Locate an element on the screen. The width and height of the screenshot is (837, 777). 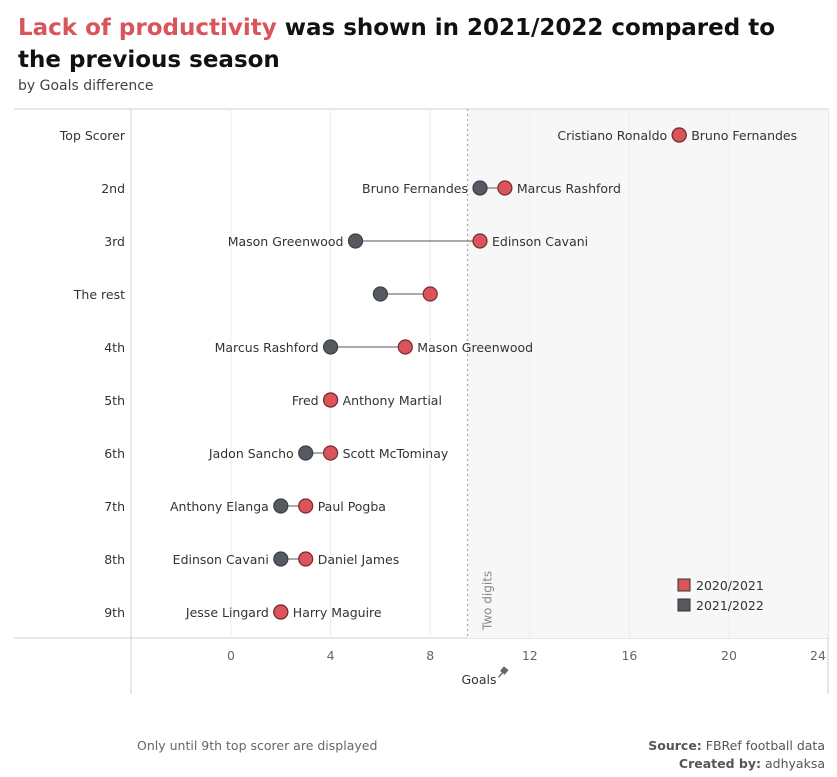
data-row: 4th Marcus Rashford Mason Greenwood is located at coordinates (318, 347).